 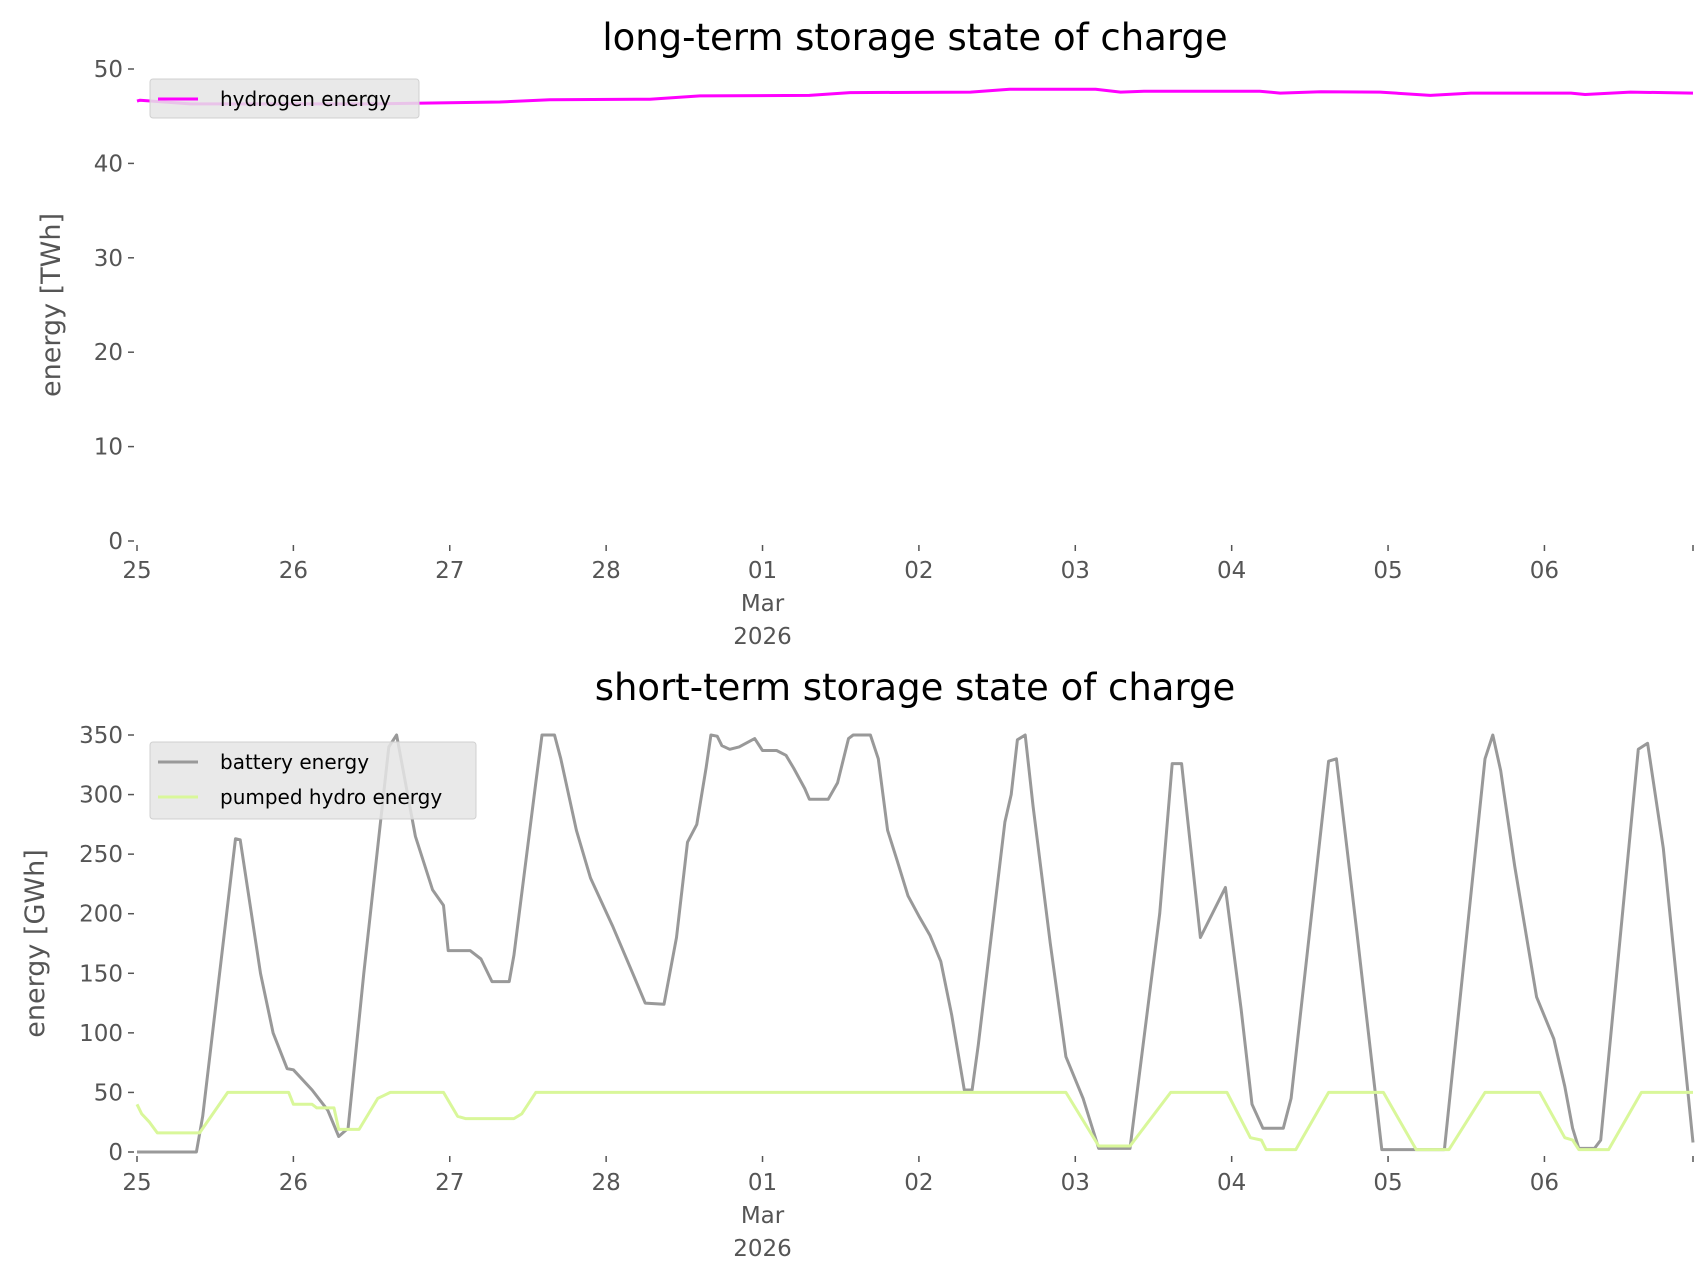 What do you see at coordinates (914, 1121) in the screenshot?
I see `series-line-pumped-hydro-energy` at bounding box center [914, 1121].